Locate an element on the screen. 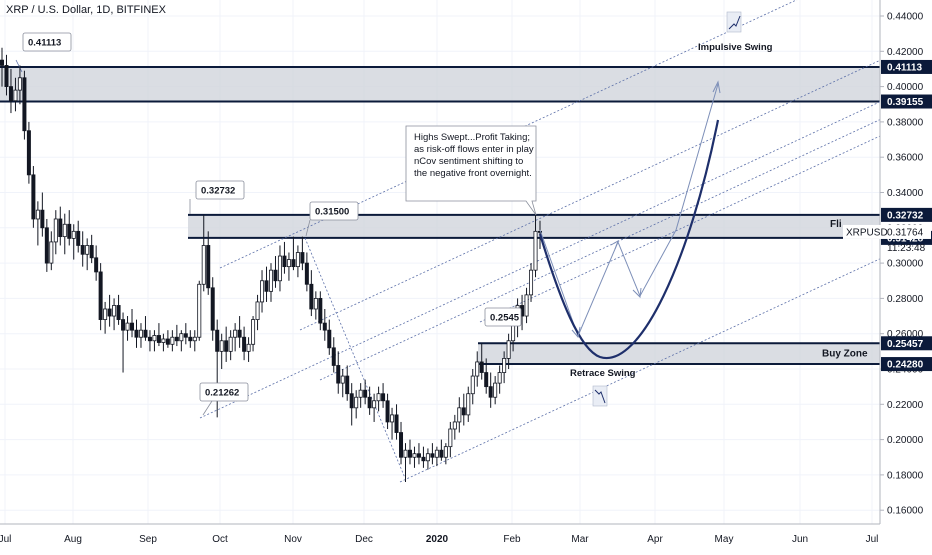 The image size is (932, 555). price-tick-label: 0.28000 is located at coordinates (905, 299).